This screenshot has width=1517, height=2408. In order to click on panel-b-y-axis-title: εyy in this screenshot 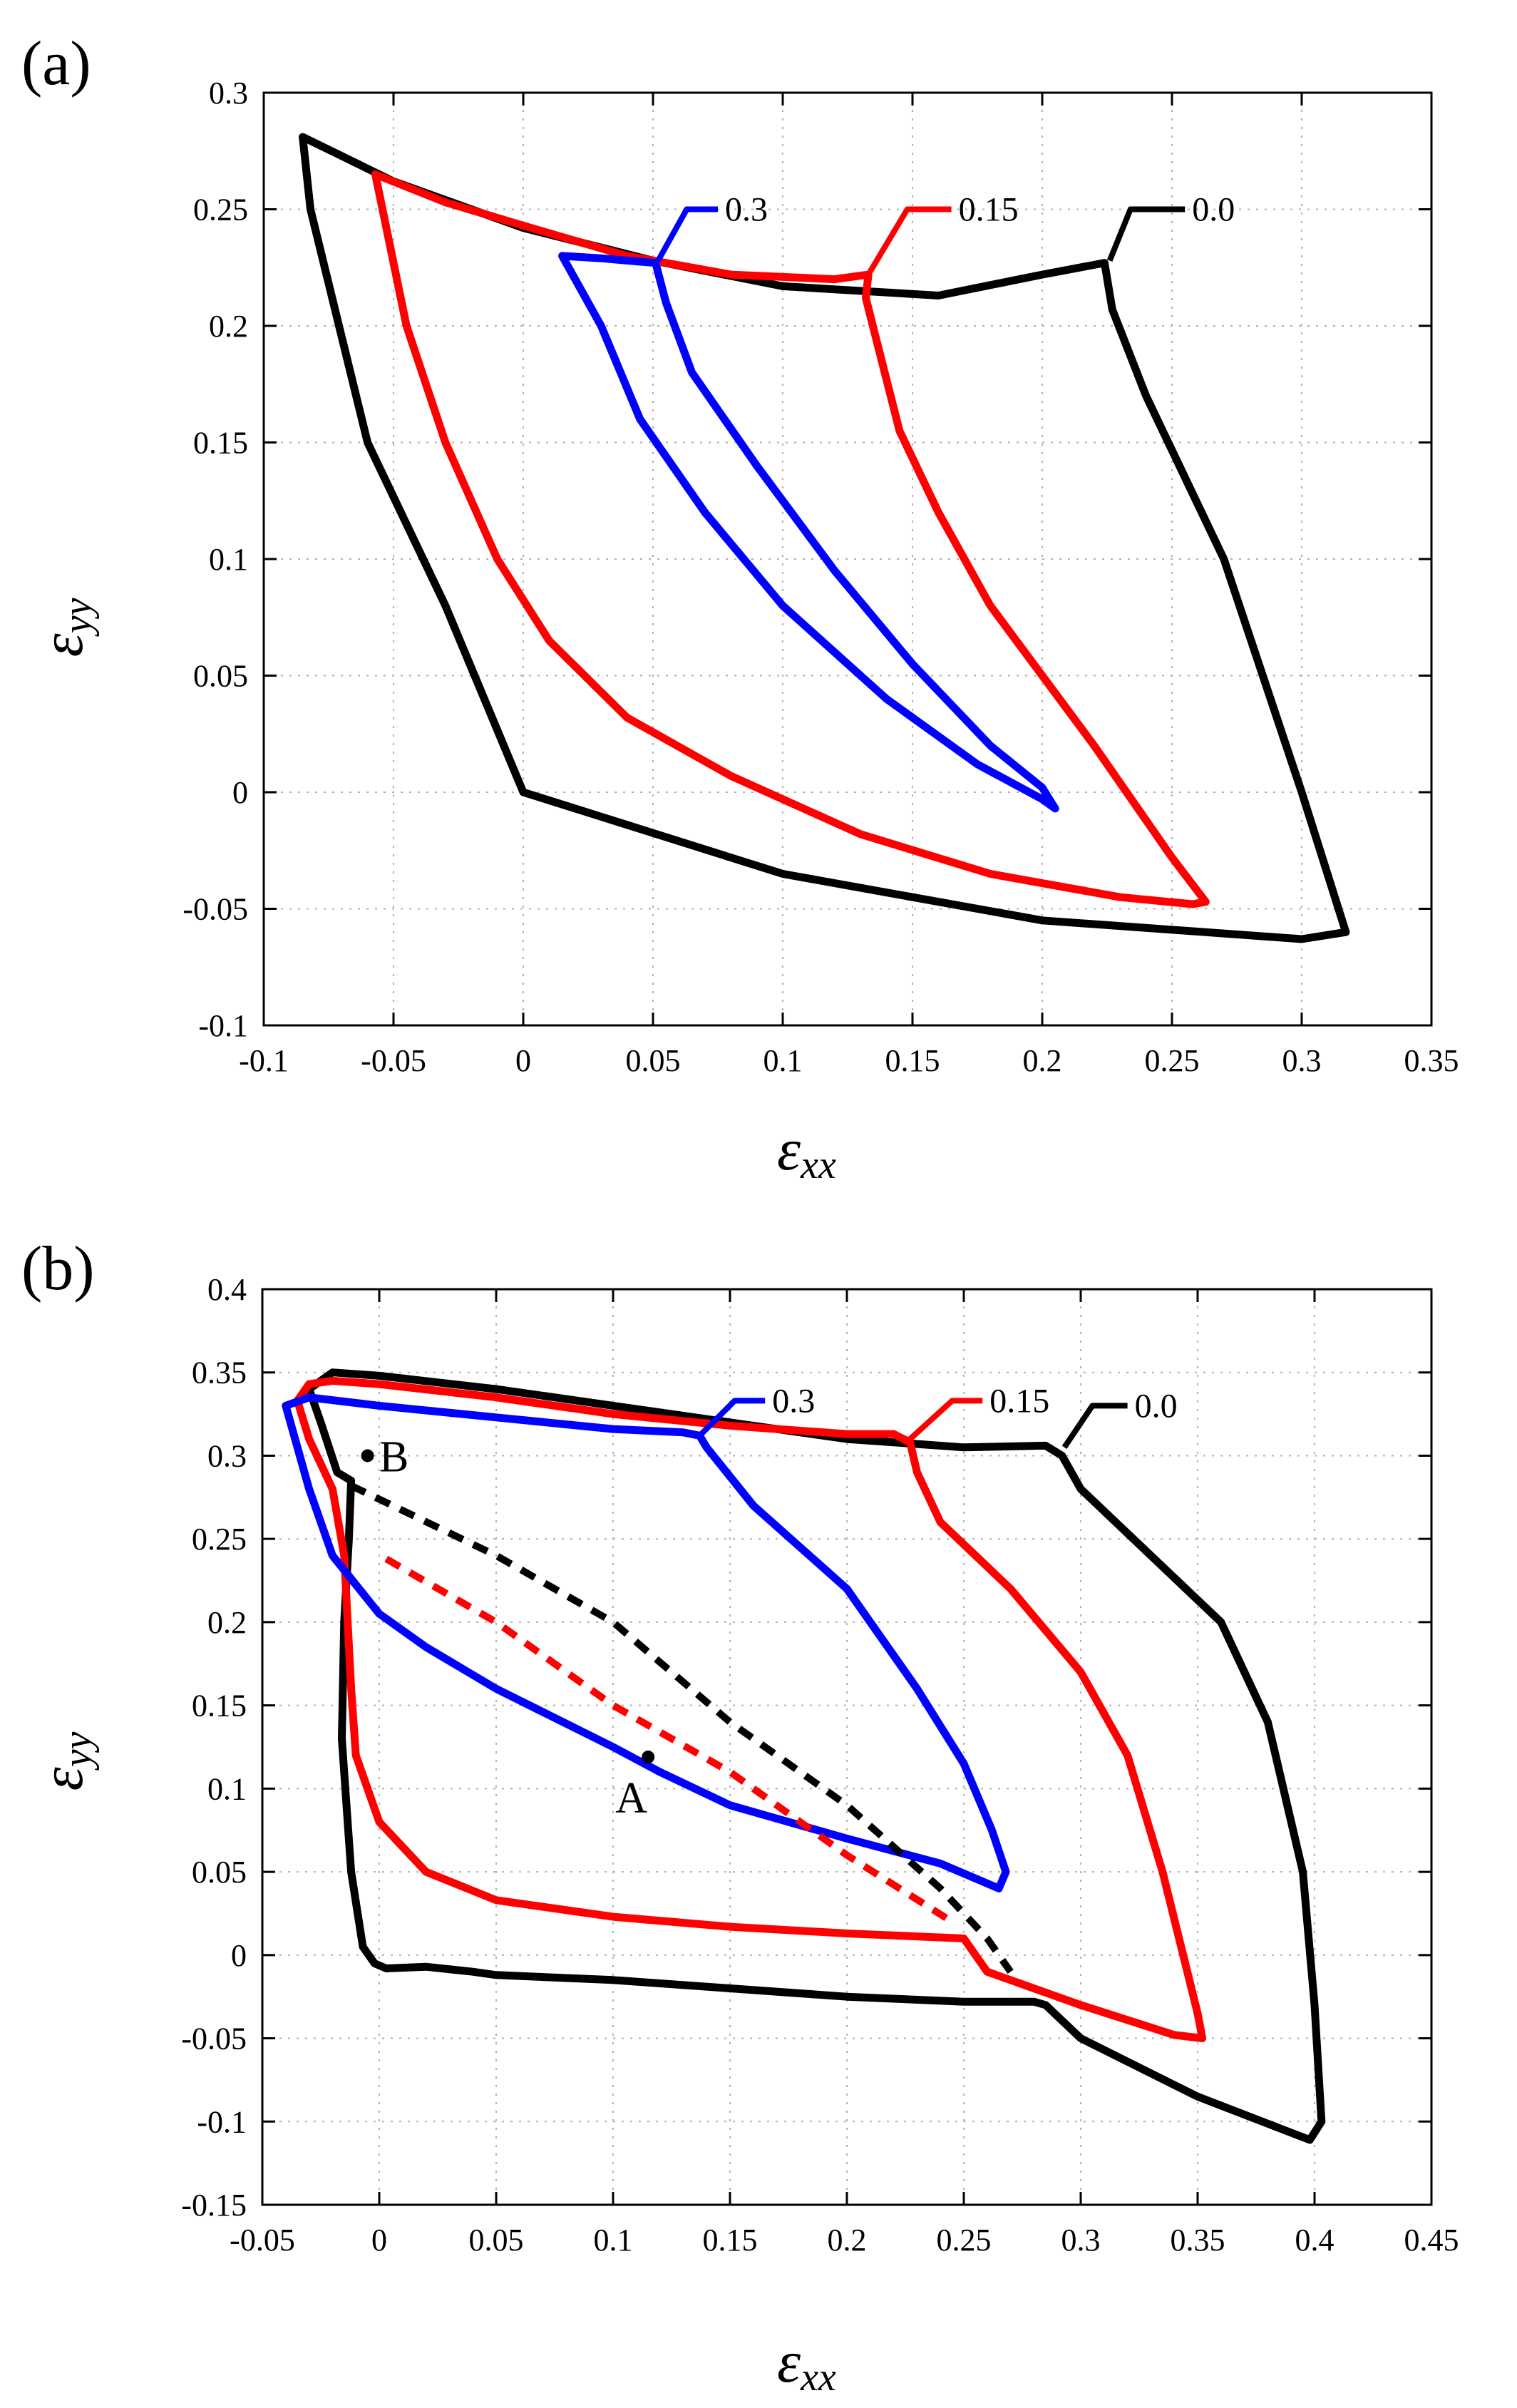, I will do `click(64, 1760)`.